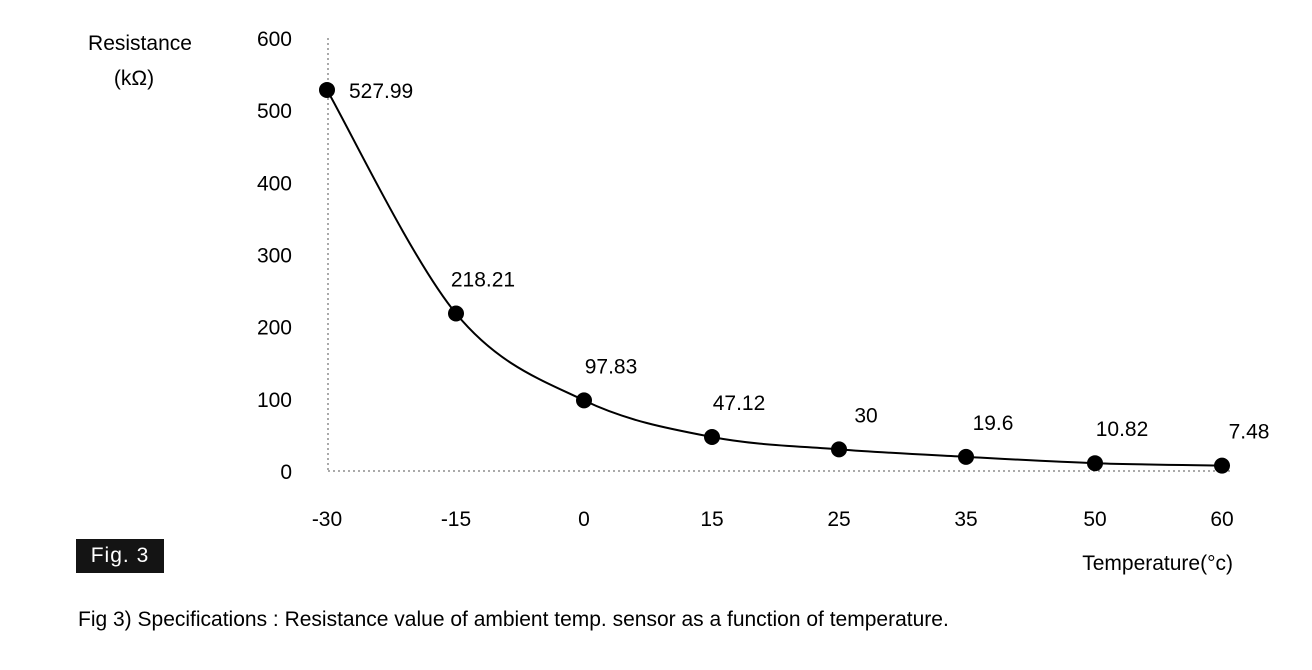 The height and width of the screenshot is (670, 1312). Describe the element at coordinates (274, 183) in the screenshot. I see `y-tick-label: 400` at that location.